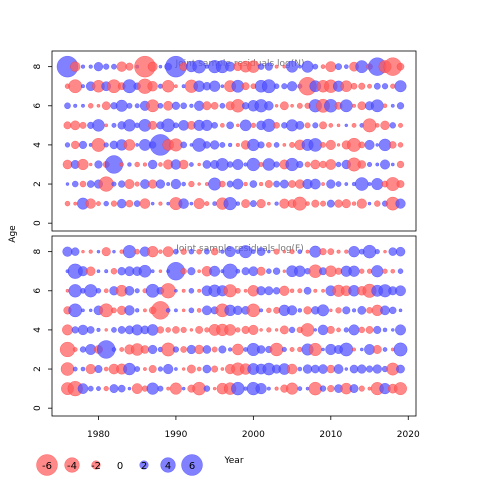  What do you see at coordinates (38, 67) in the screenshot?
I see `y-tick-label: 8` at bounding box center [38, 67].